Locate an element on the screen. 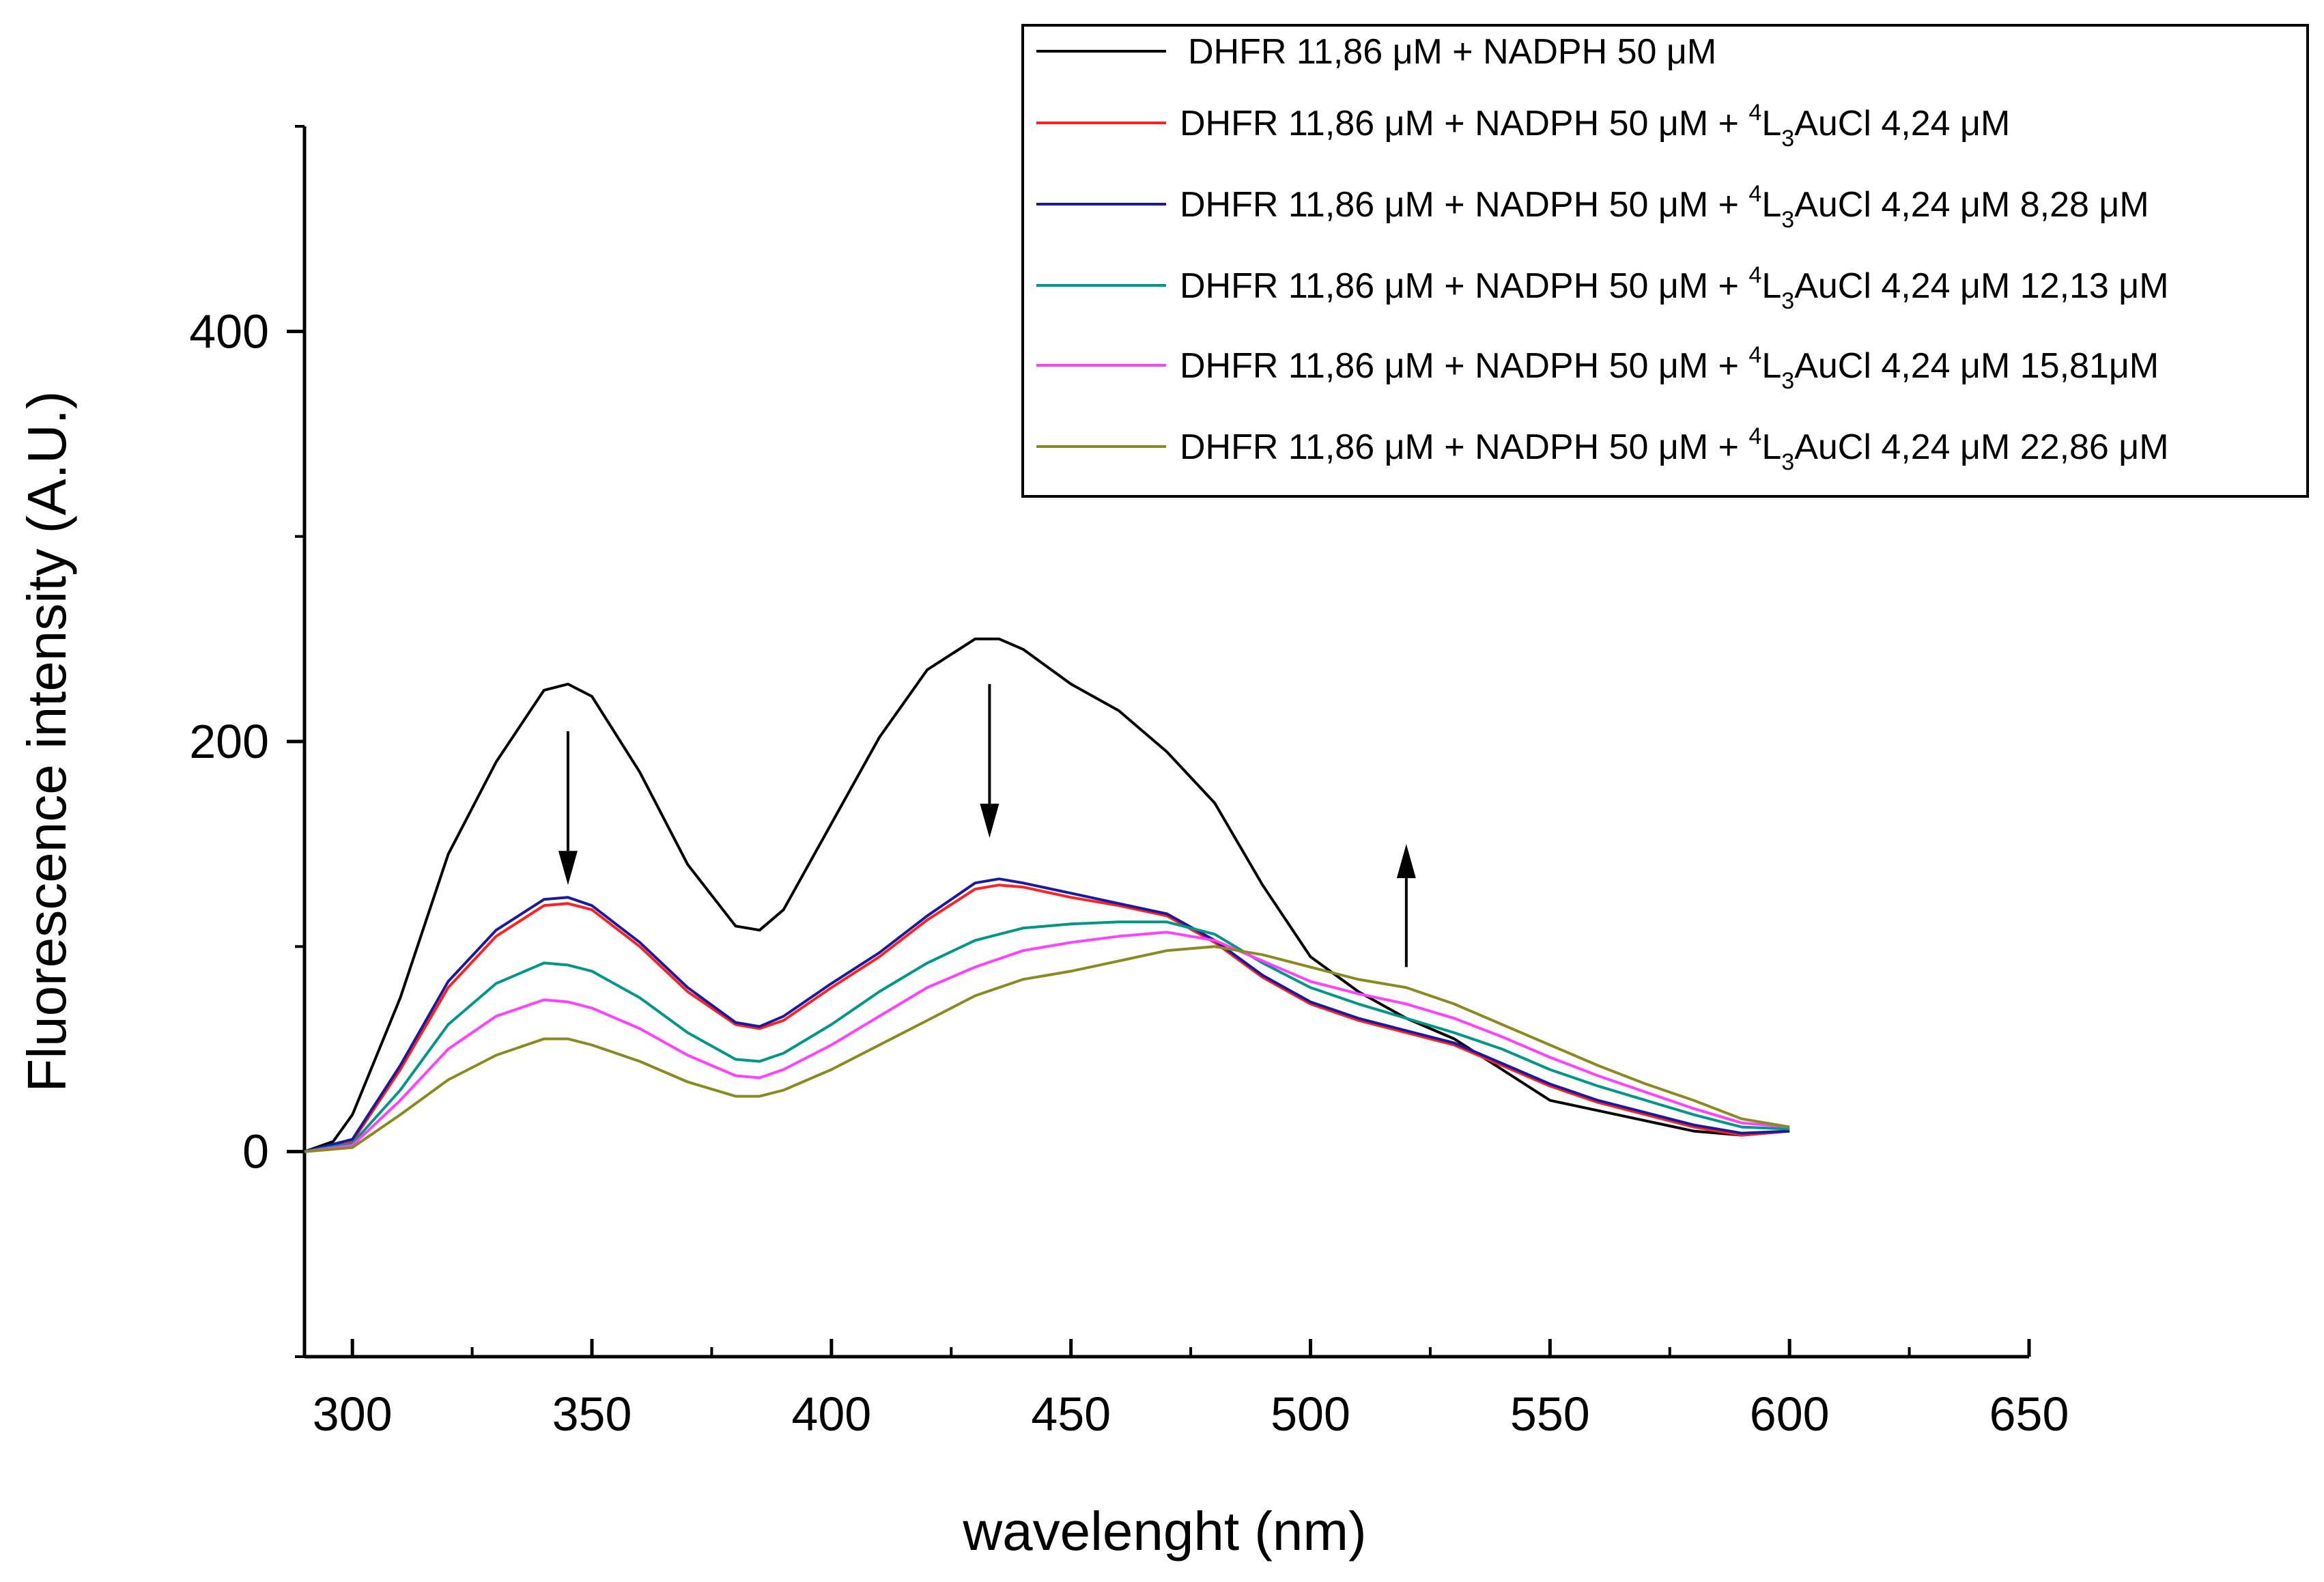  y-tick-label: 400 is located at coordinates (229, 331).